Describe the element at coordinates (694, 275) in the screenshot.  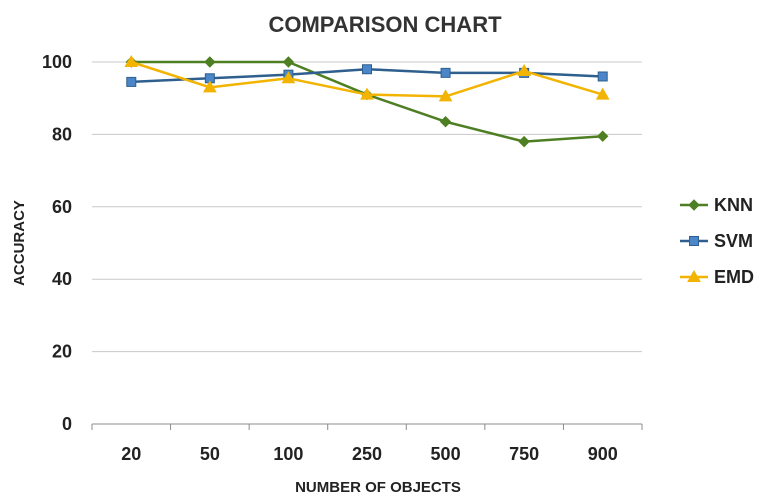
I see `legend-marker-emd` at that location.